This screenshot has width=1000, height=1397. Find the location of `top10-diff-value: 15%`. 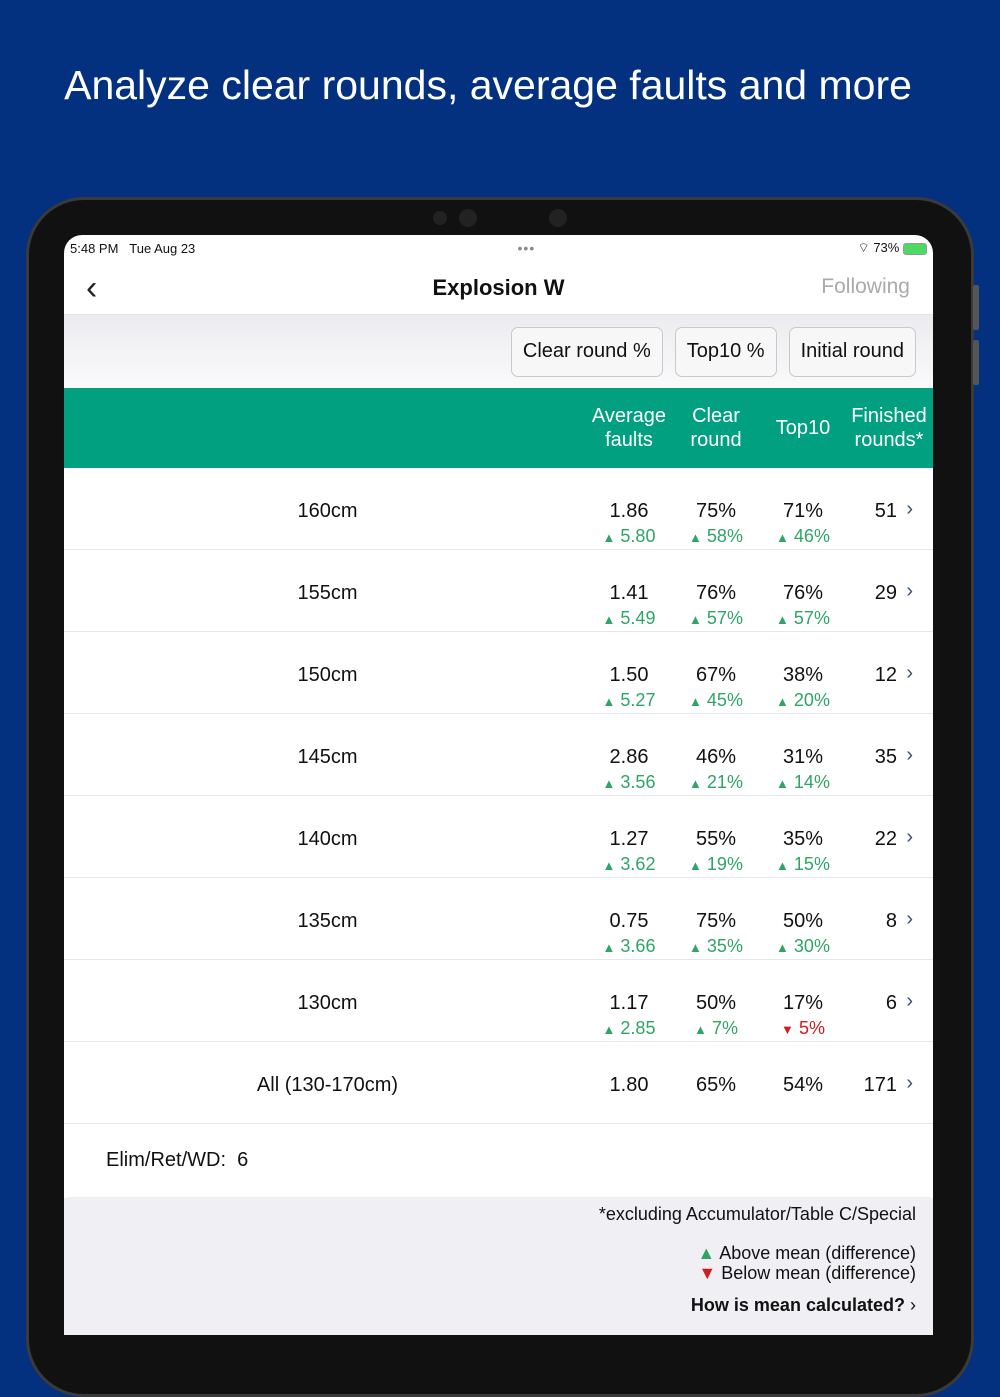

top10-diff-value: 15% is located at coordinates (811, 864).